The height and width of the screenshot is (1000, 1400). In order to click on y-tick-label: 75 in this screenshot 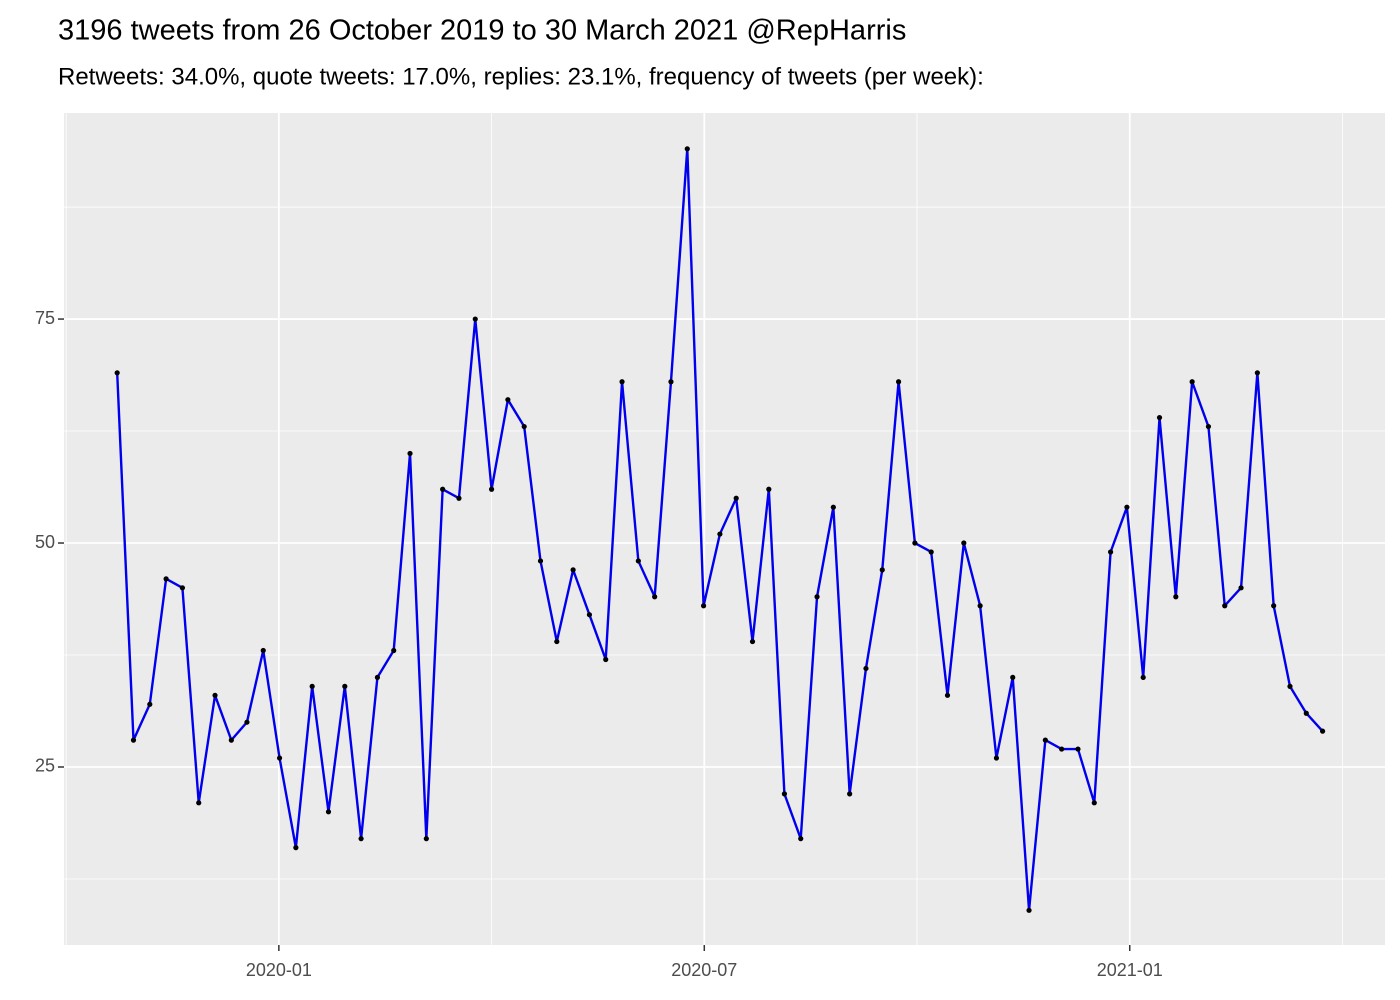, I will do `click(45, 318)`.